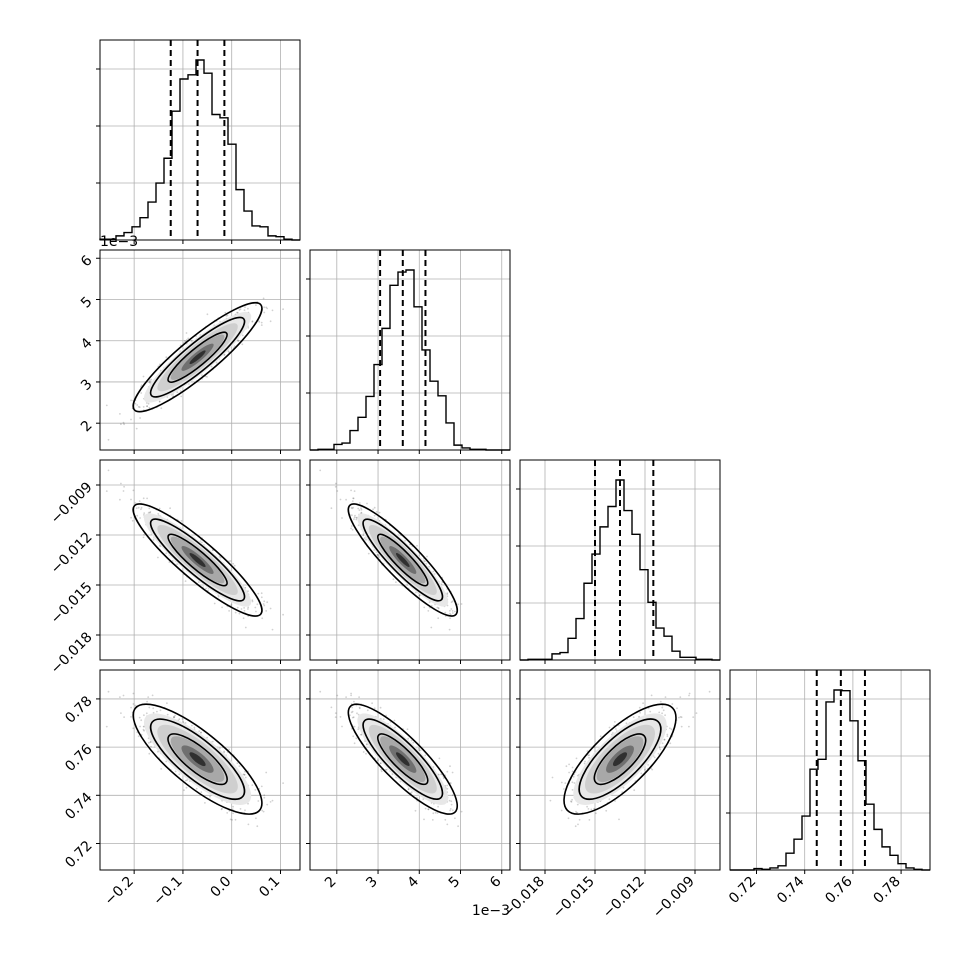  Describe the element at coordinates (200, 140) in the screenshot. I see `panel-background` at that location.